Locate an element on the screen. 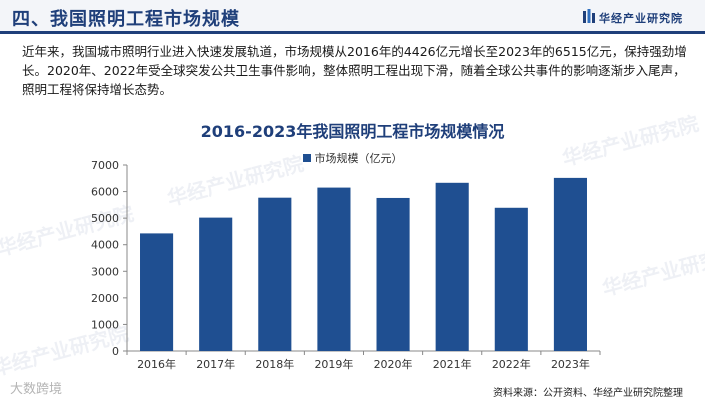 The image size is (705, 400). section-title: 四、我国照明工程市场规模 is located at coordinates (126, 19).